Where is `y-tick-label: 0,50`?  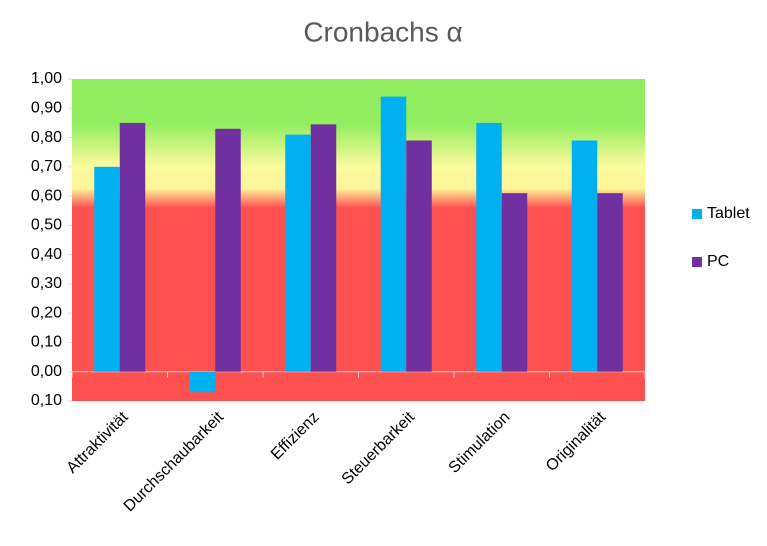
y-tick-label: 0,50 is located at coordinates (46, 225).